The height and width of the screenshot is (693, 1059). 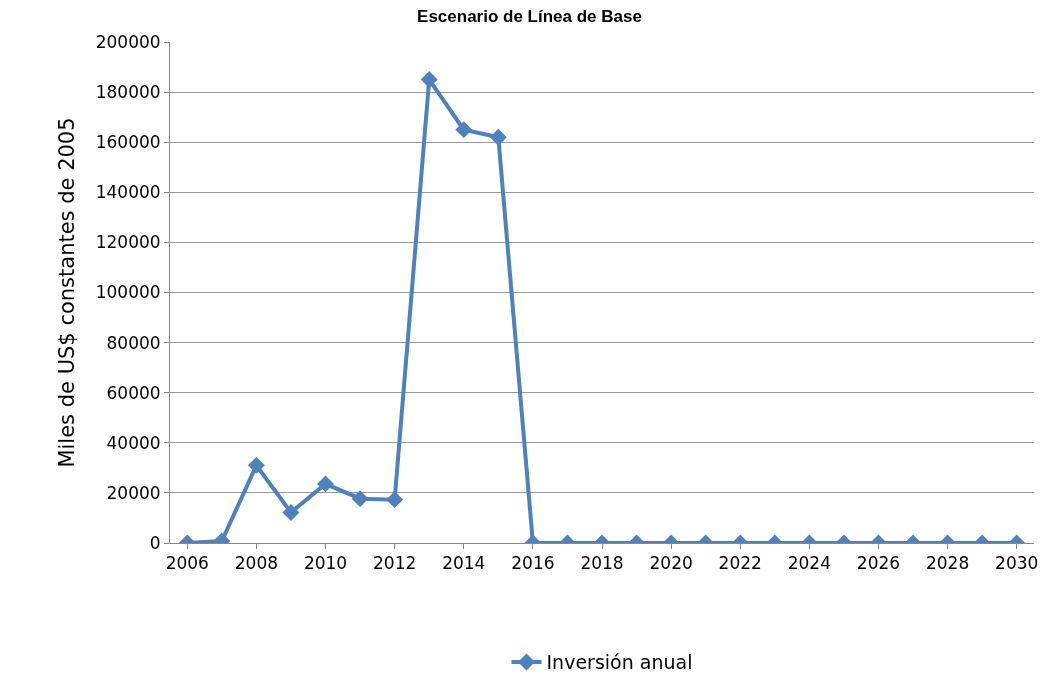 I want to click on legend-label: Inversión anual, so click(x=619, y=662).